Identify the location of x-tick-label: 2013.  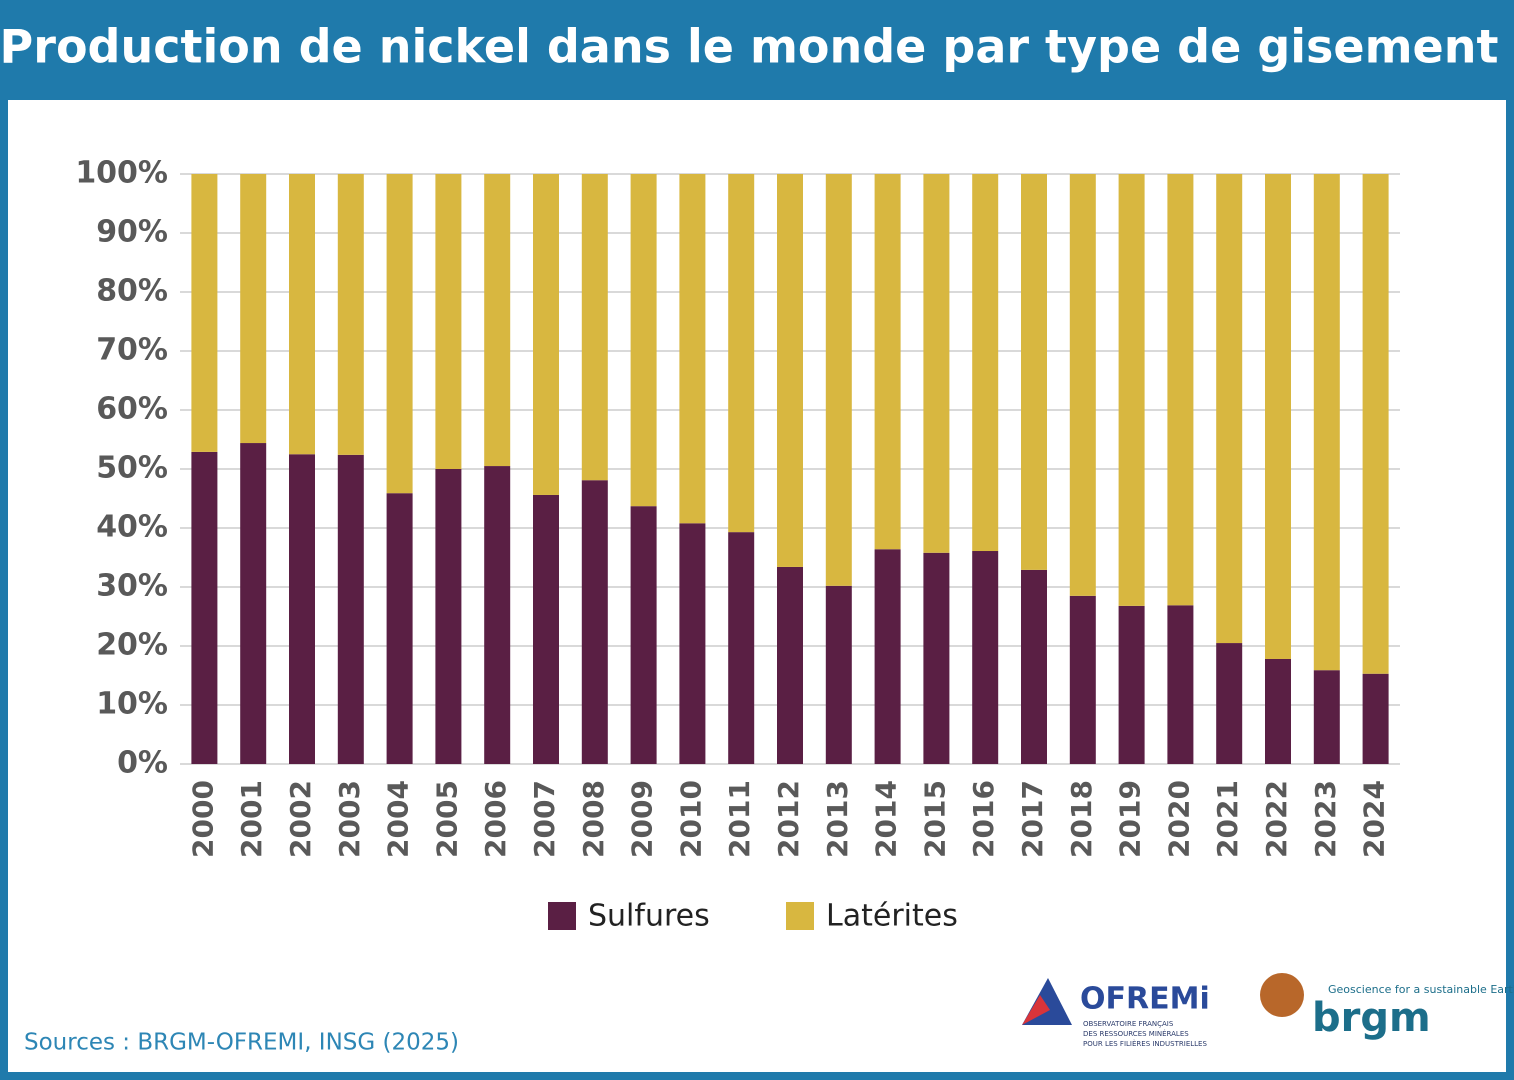
(837, 819).